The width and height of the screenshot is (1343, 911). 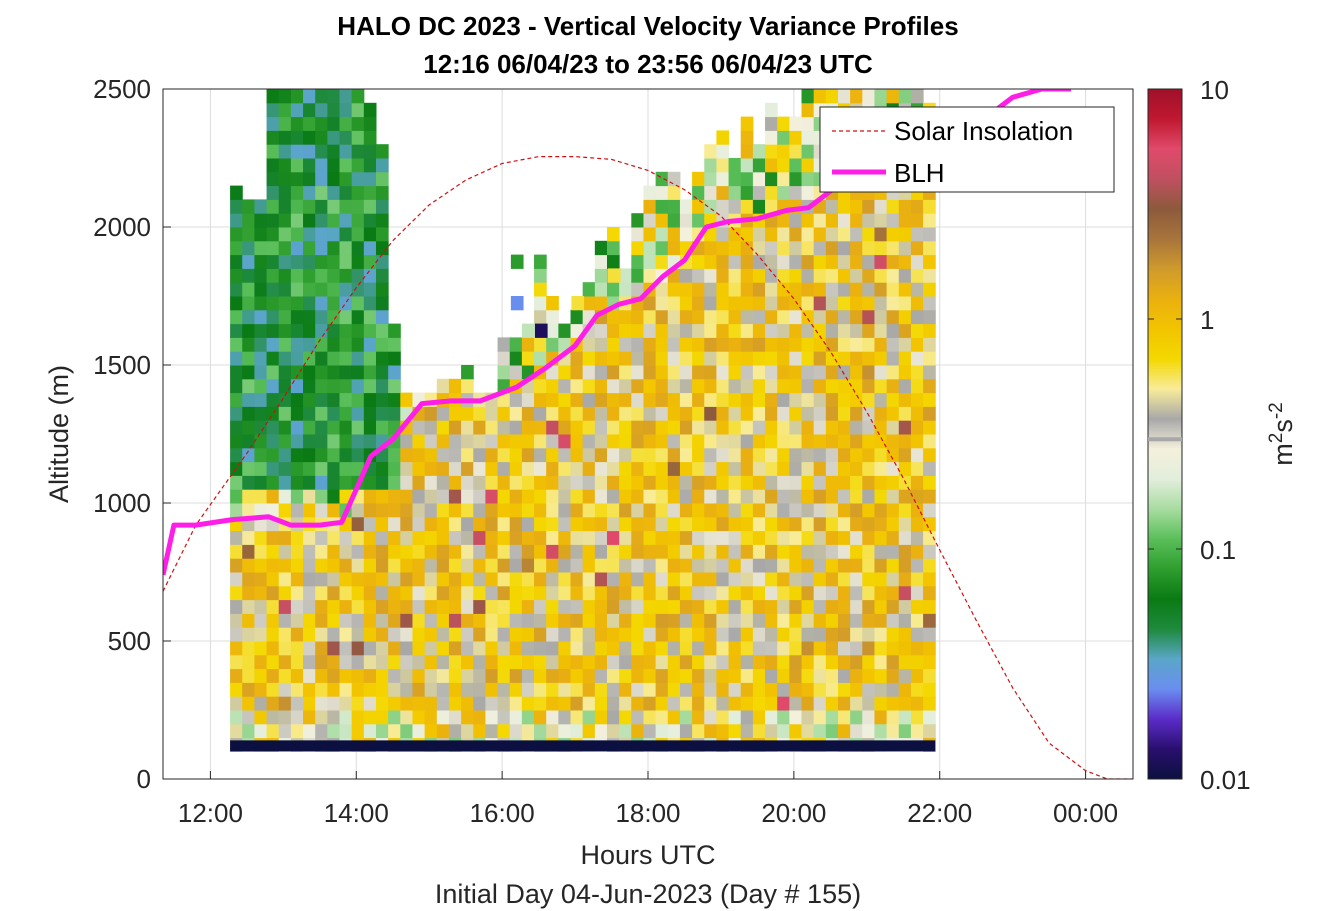 What do you see at coordinates (122, 365) in the screenshot?
I see `y-tick-label: 1500` at bounding box center [122, 365].